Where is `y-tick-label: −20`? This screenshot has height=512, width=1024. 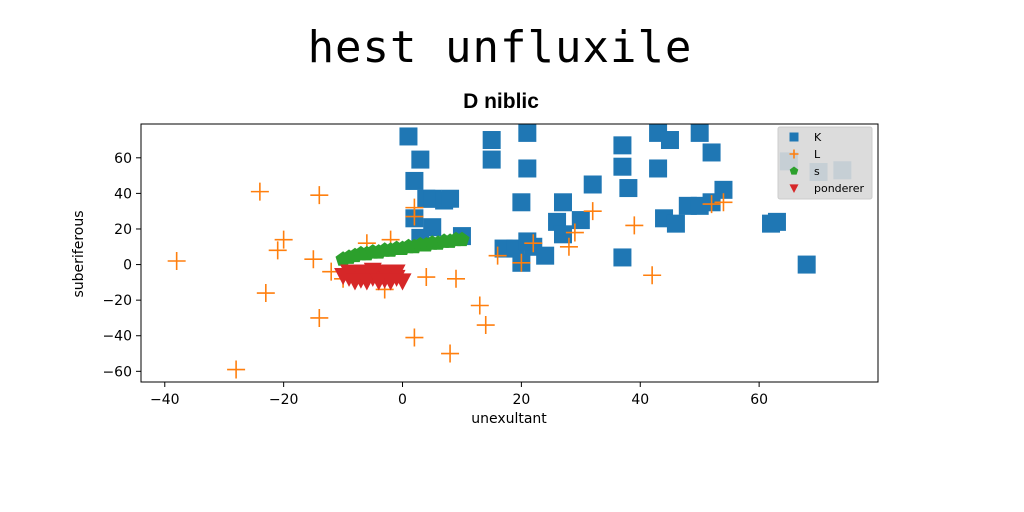
y-tick-label: −20 is located at coordinates (117, 301).